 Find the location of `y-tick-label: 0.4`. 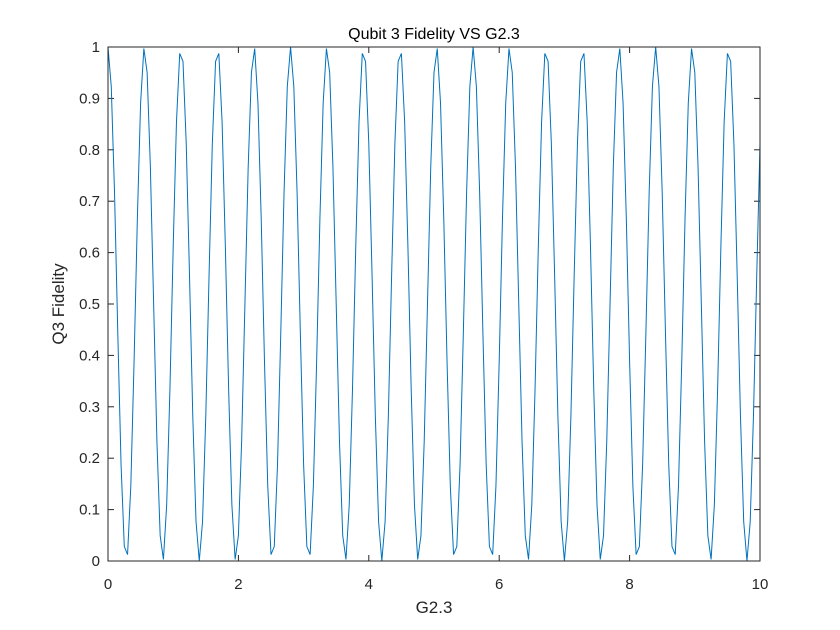

y-tick-label: 0.4 is located at coordinates (89, 355).